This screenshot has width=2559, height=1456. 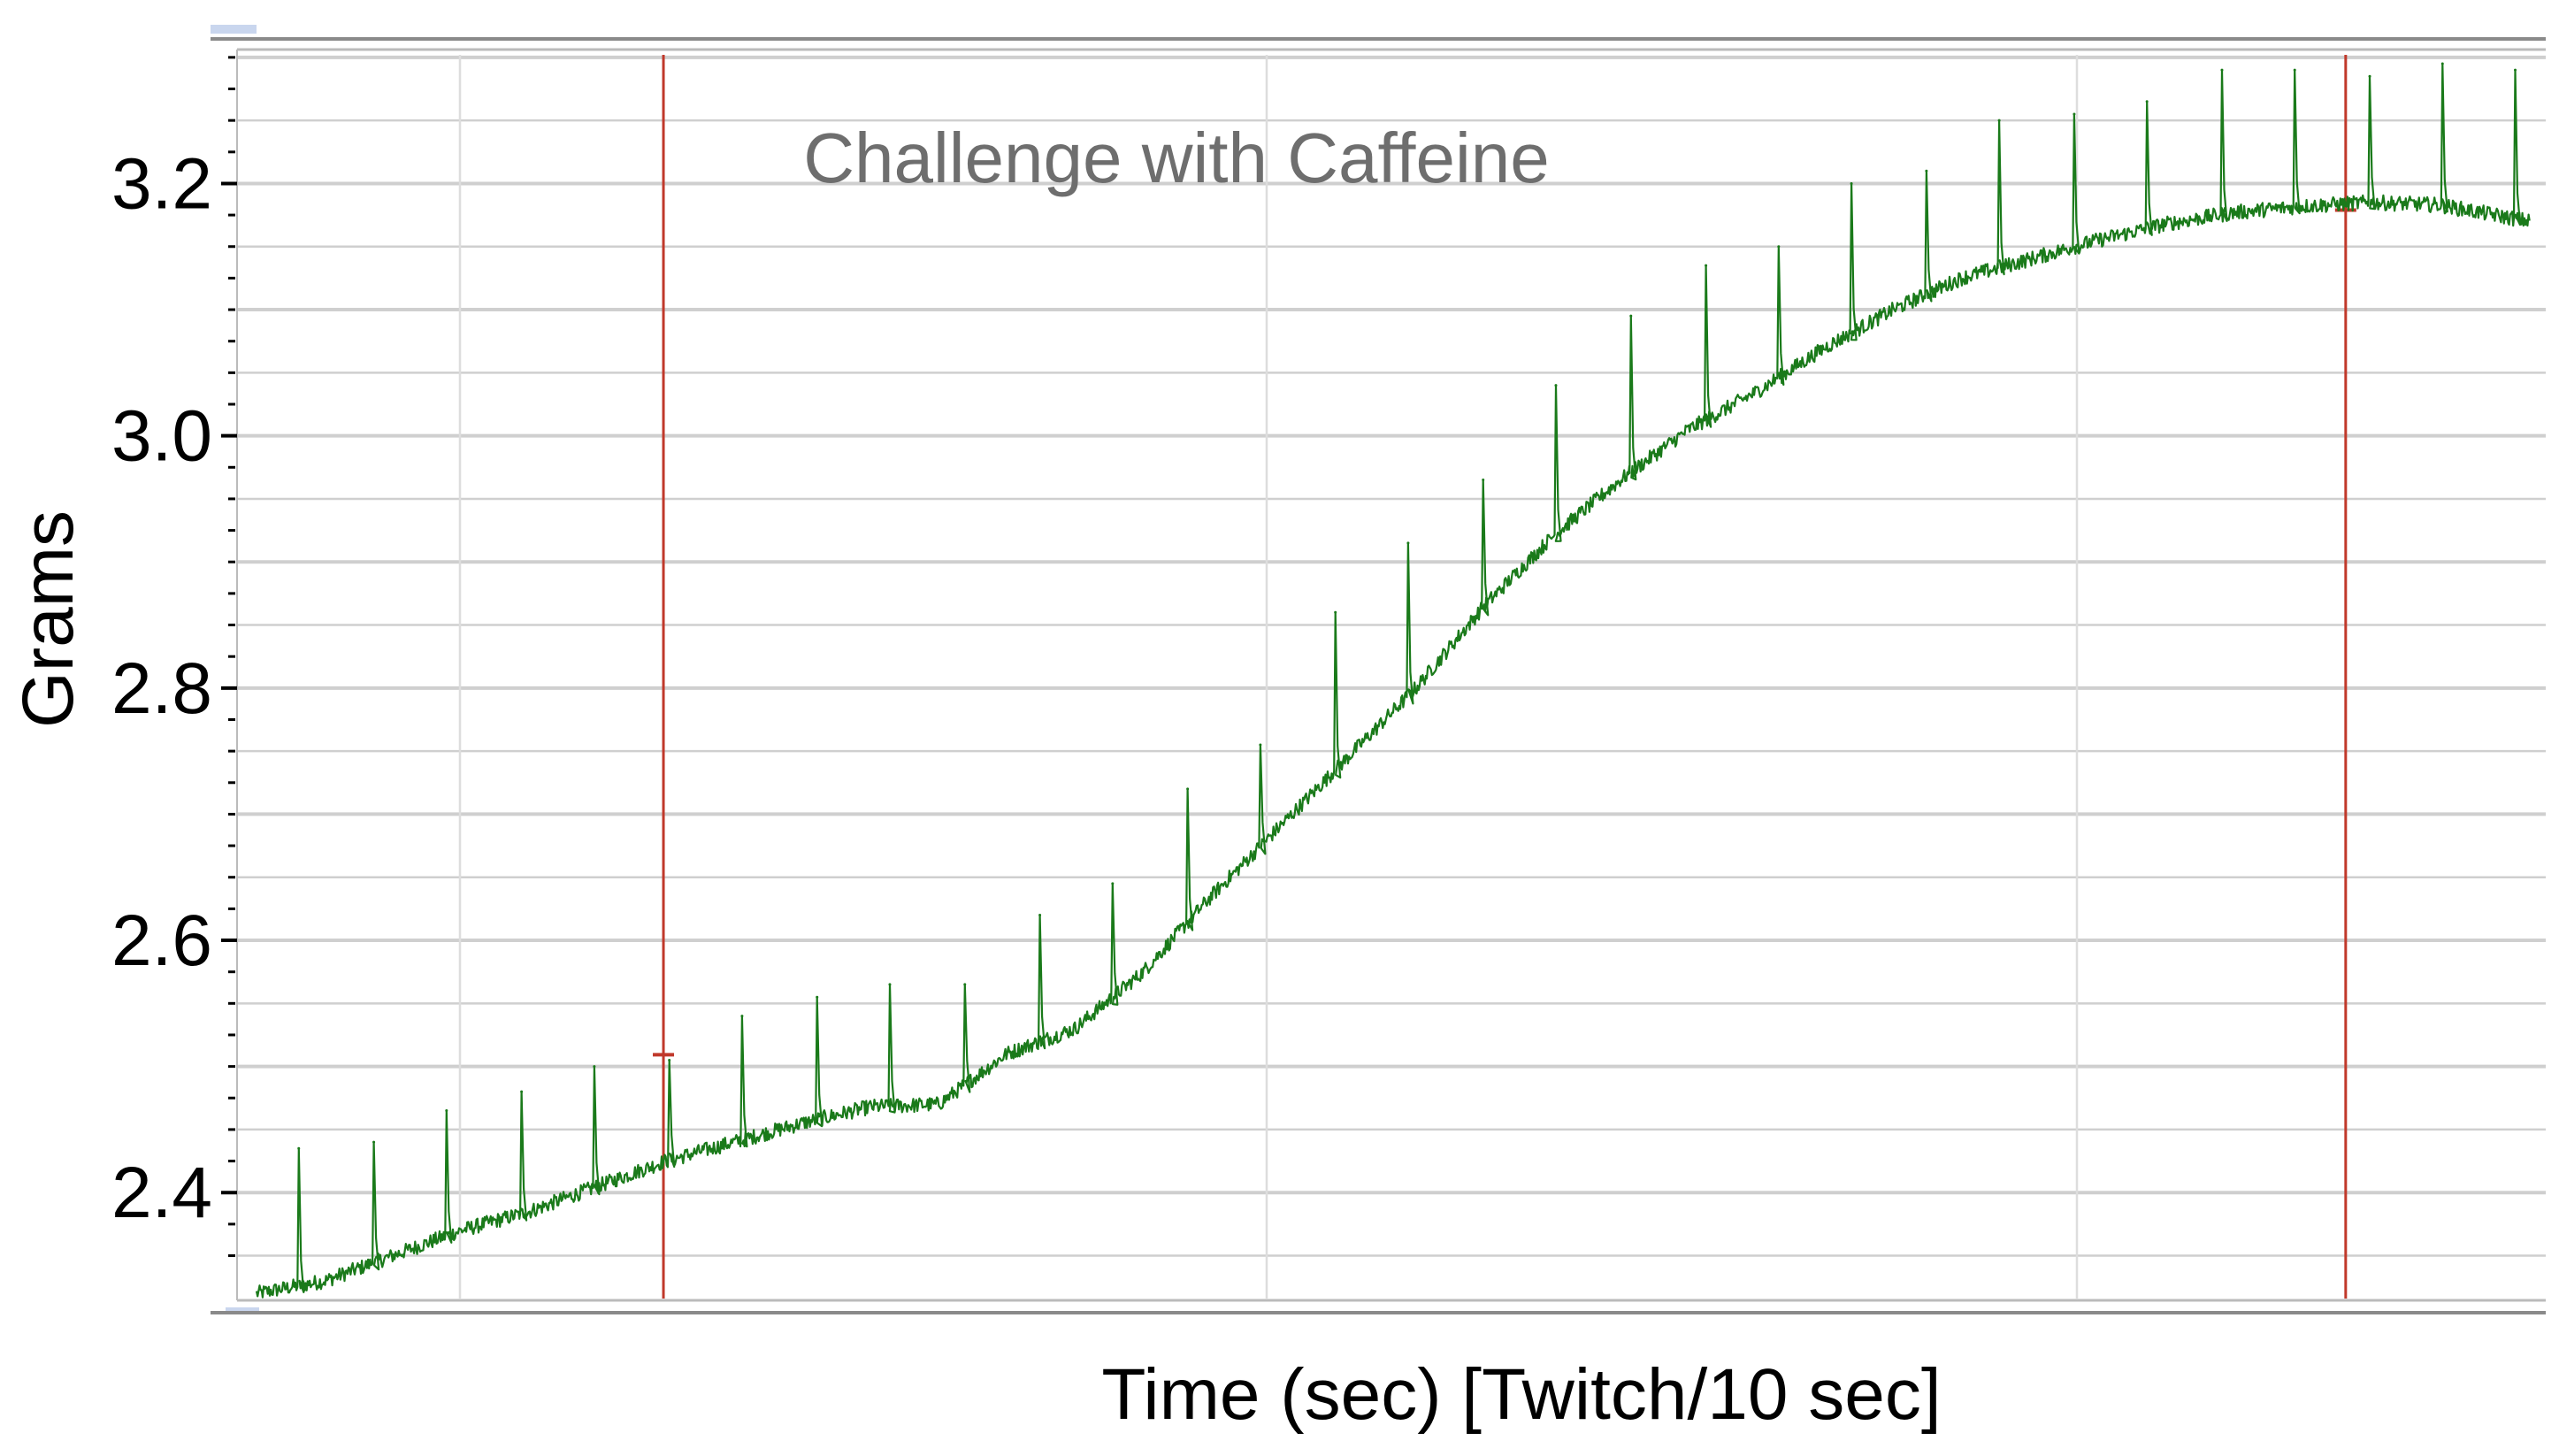 What do you see at coordinates (161, 1193) in the screenshot?
I see `y-tick-label: 2.4` at bounding box center [161, 1193].